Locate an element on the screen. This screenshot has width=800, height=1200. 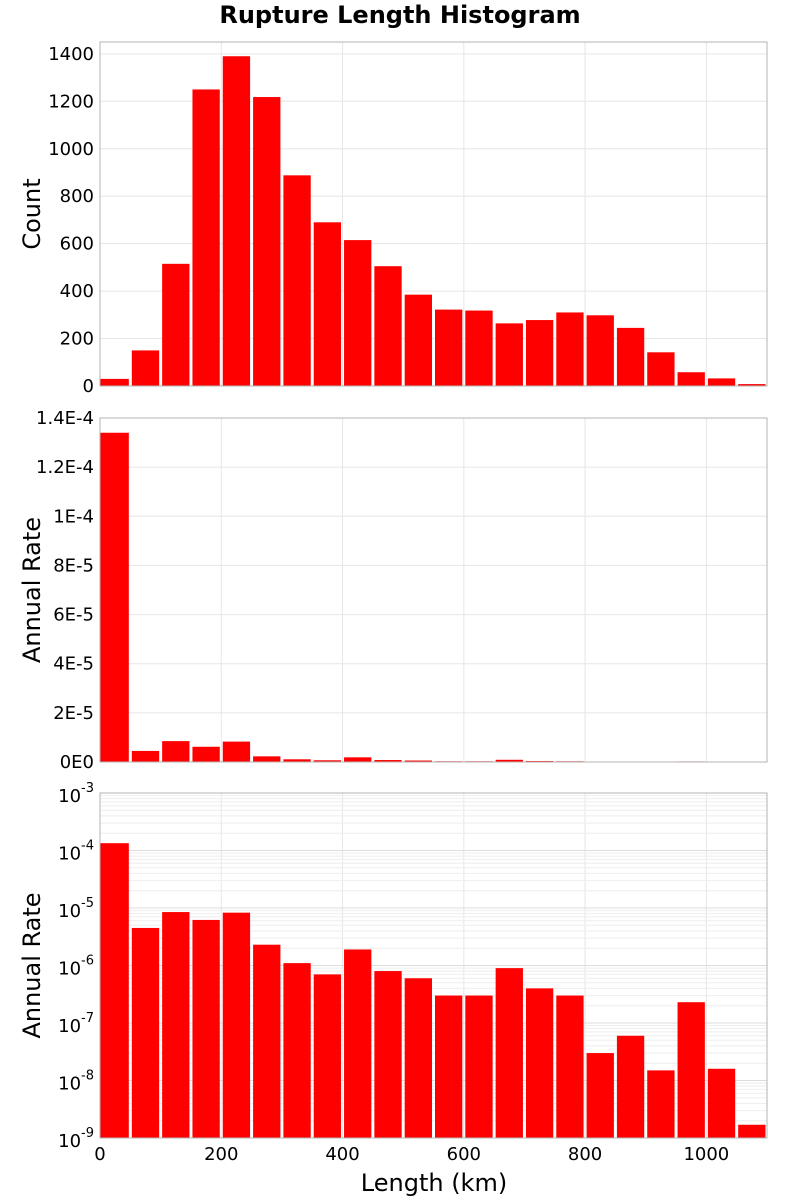
y-tick-label: 1.2E-4 is located at coordinates (65, 467).